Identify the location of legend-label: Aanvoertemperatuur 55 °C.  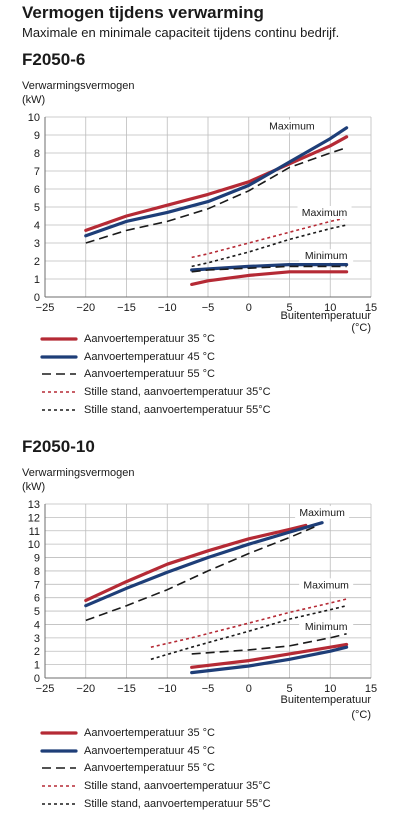
(149, 374).